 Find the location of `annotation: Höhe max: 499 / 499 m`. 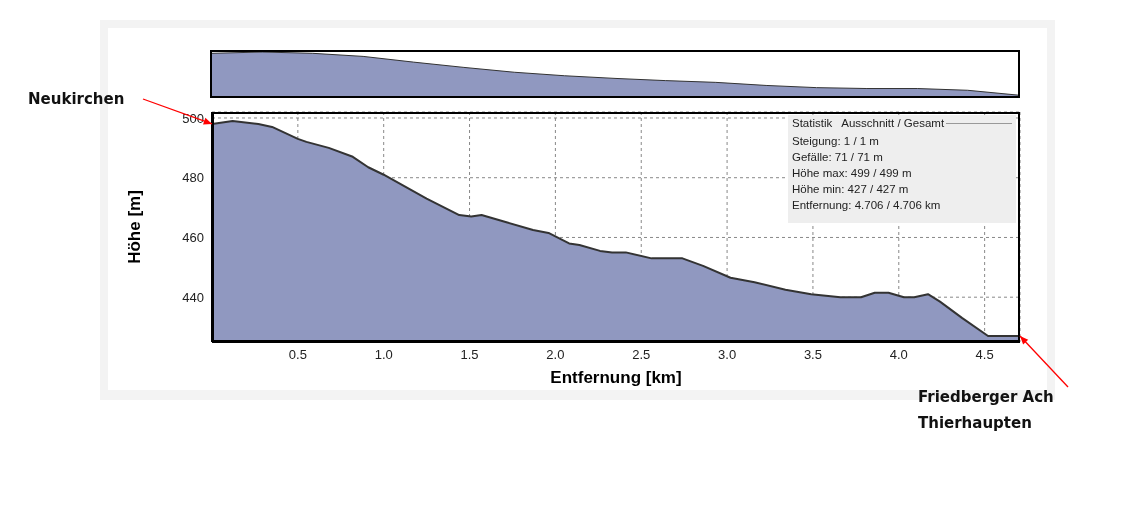

annotation: Höhe max: 499 / 499 m is located at coordinates (852, 173).